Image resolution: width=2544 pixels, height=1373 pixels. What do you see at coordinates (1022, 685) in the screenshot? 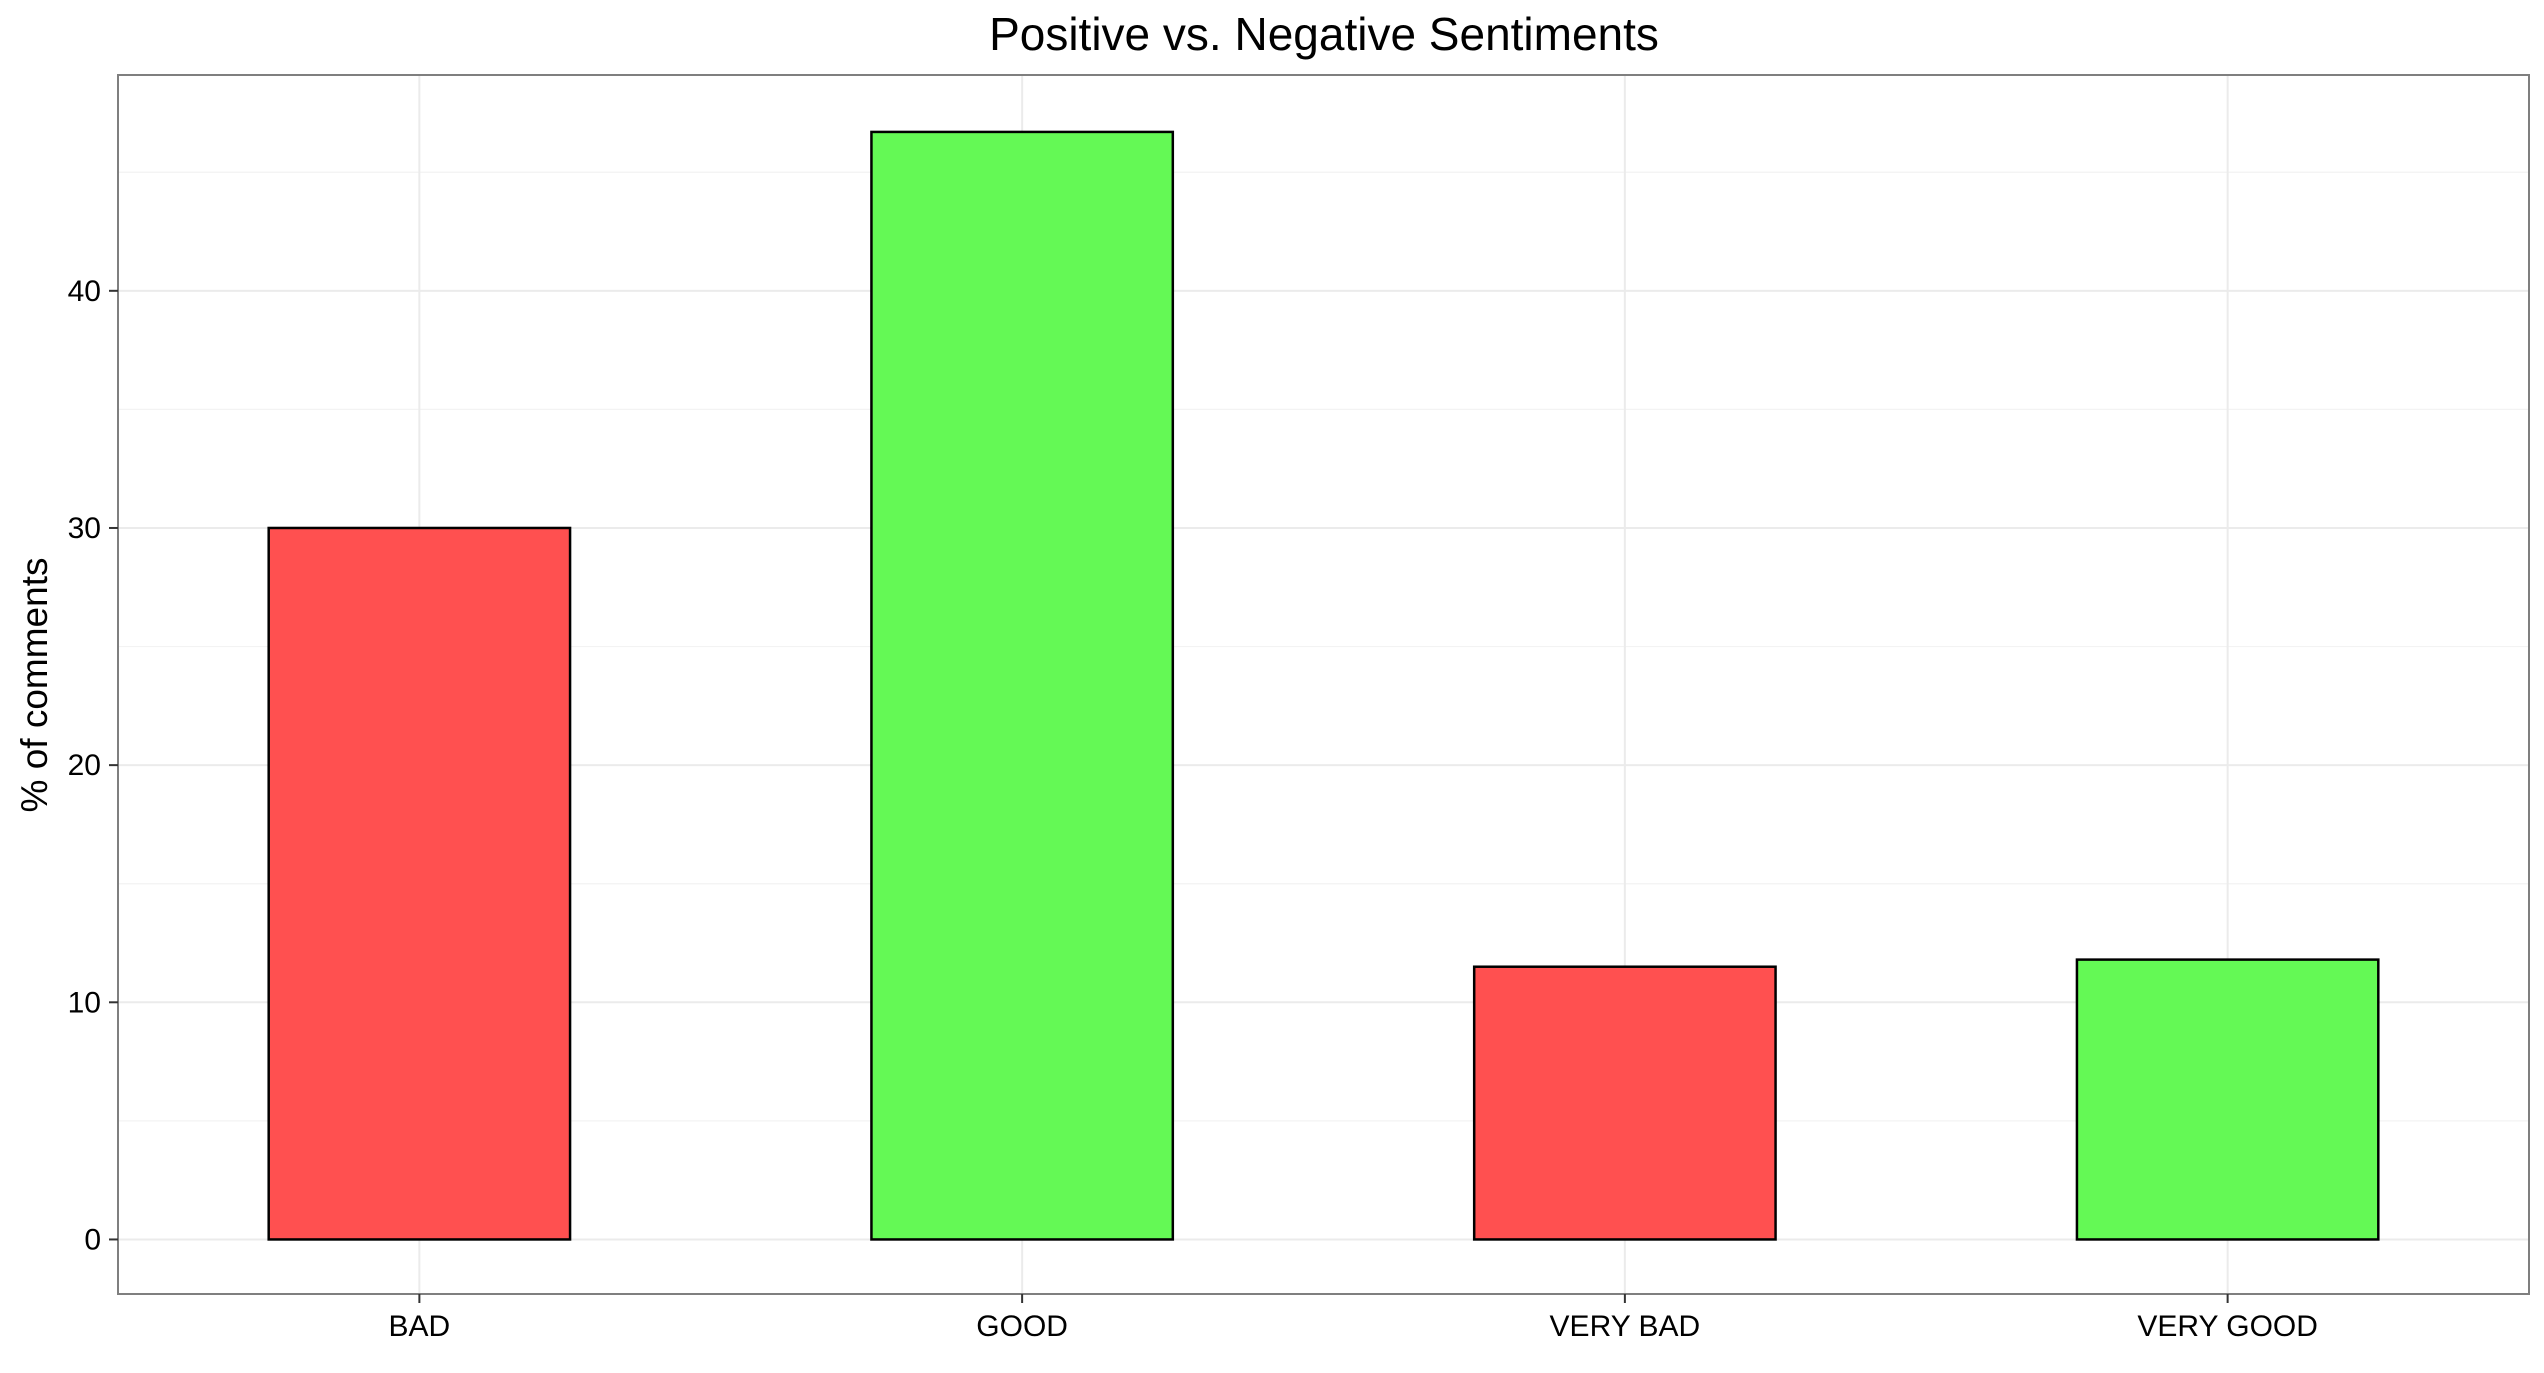
I see `bar-good` at bounding box center [1022, 685].